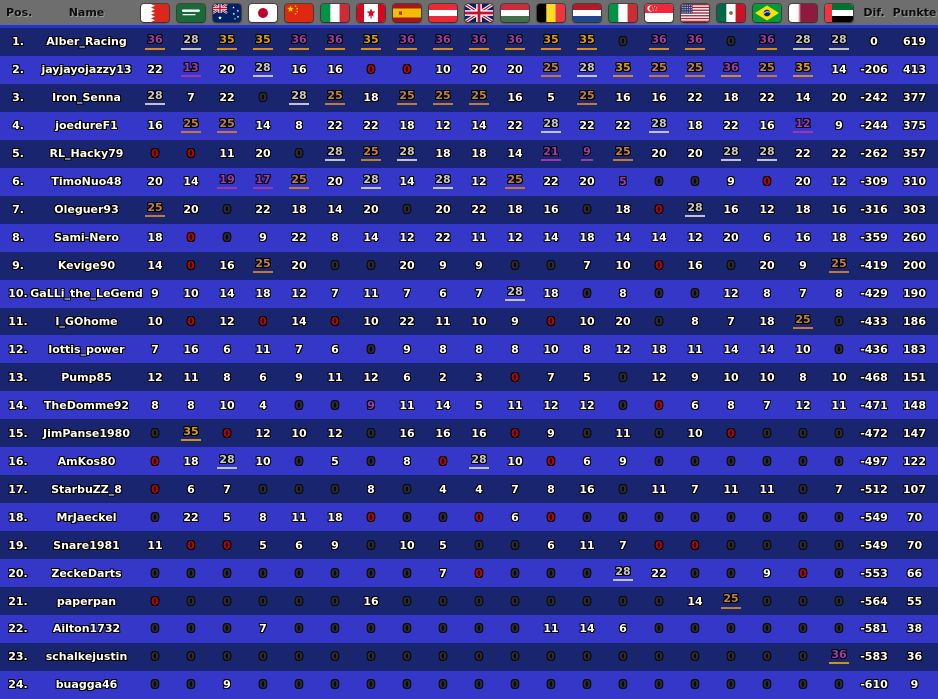  I want to click on cell-race-points: 9, so click(623, 461).